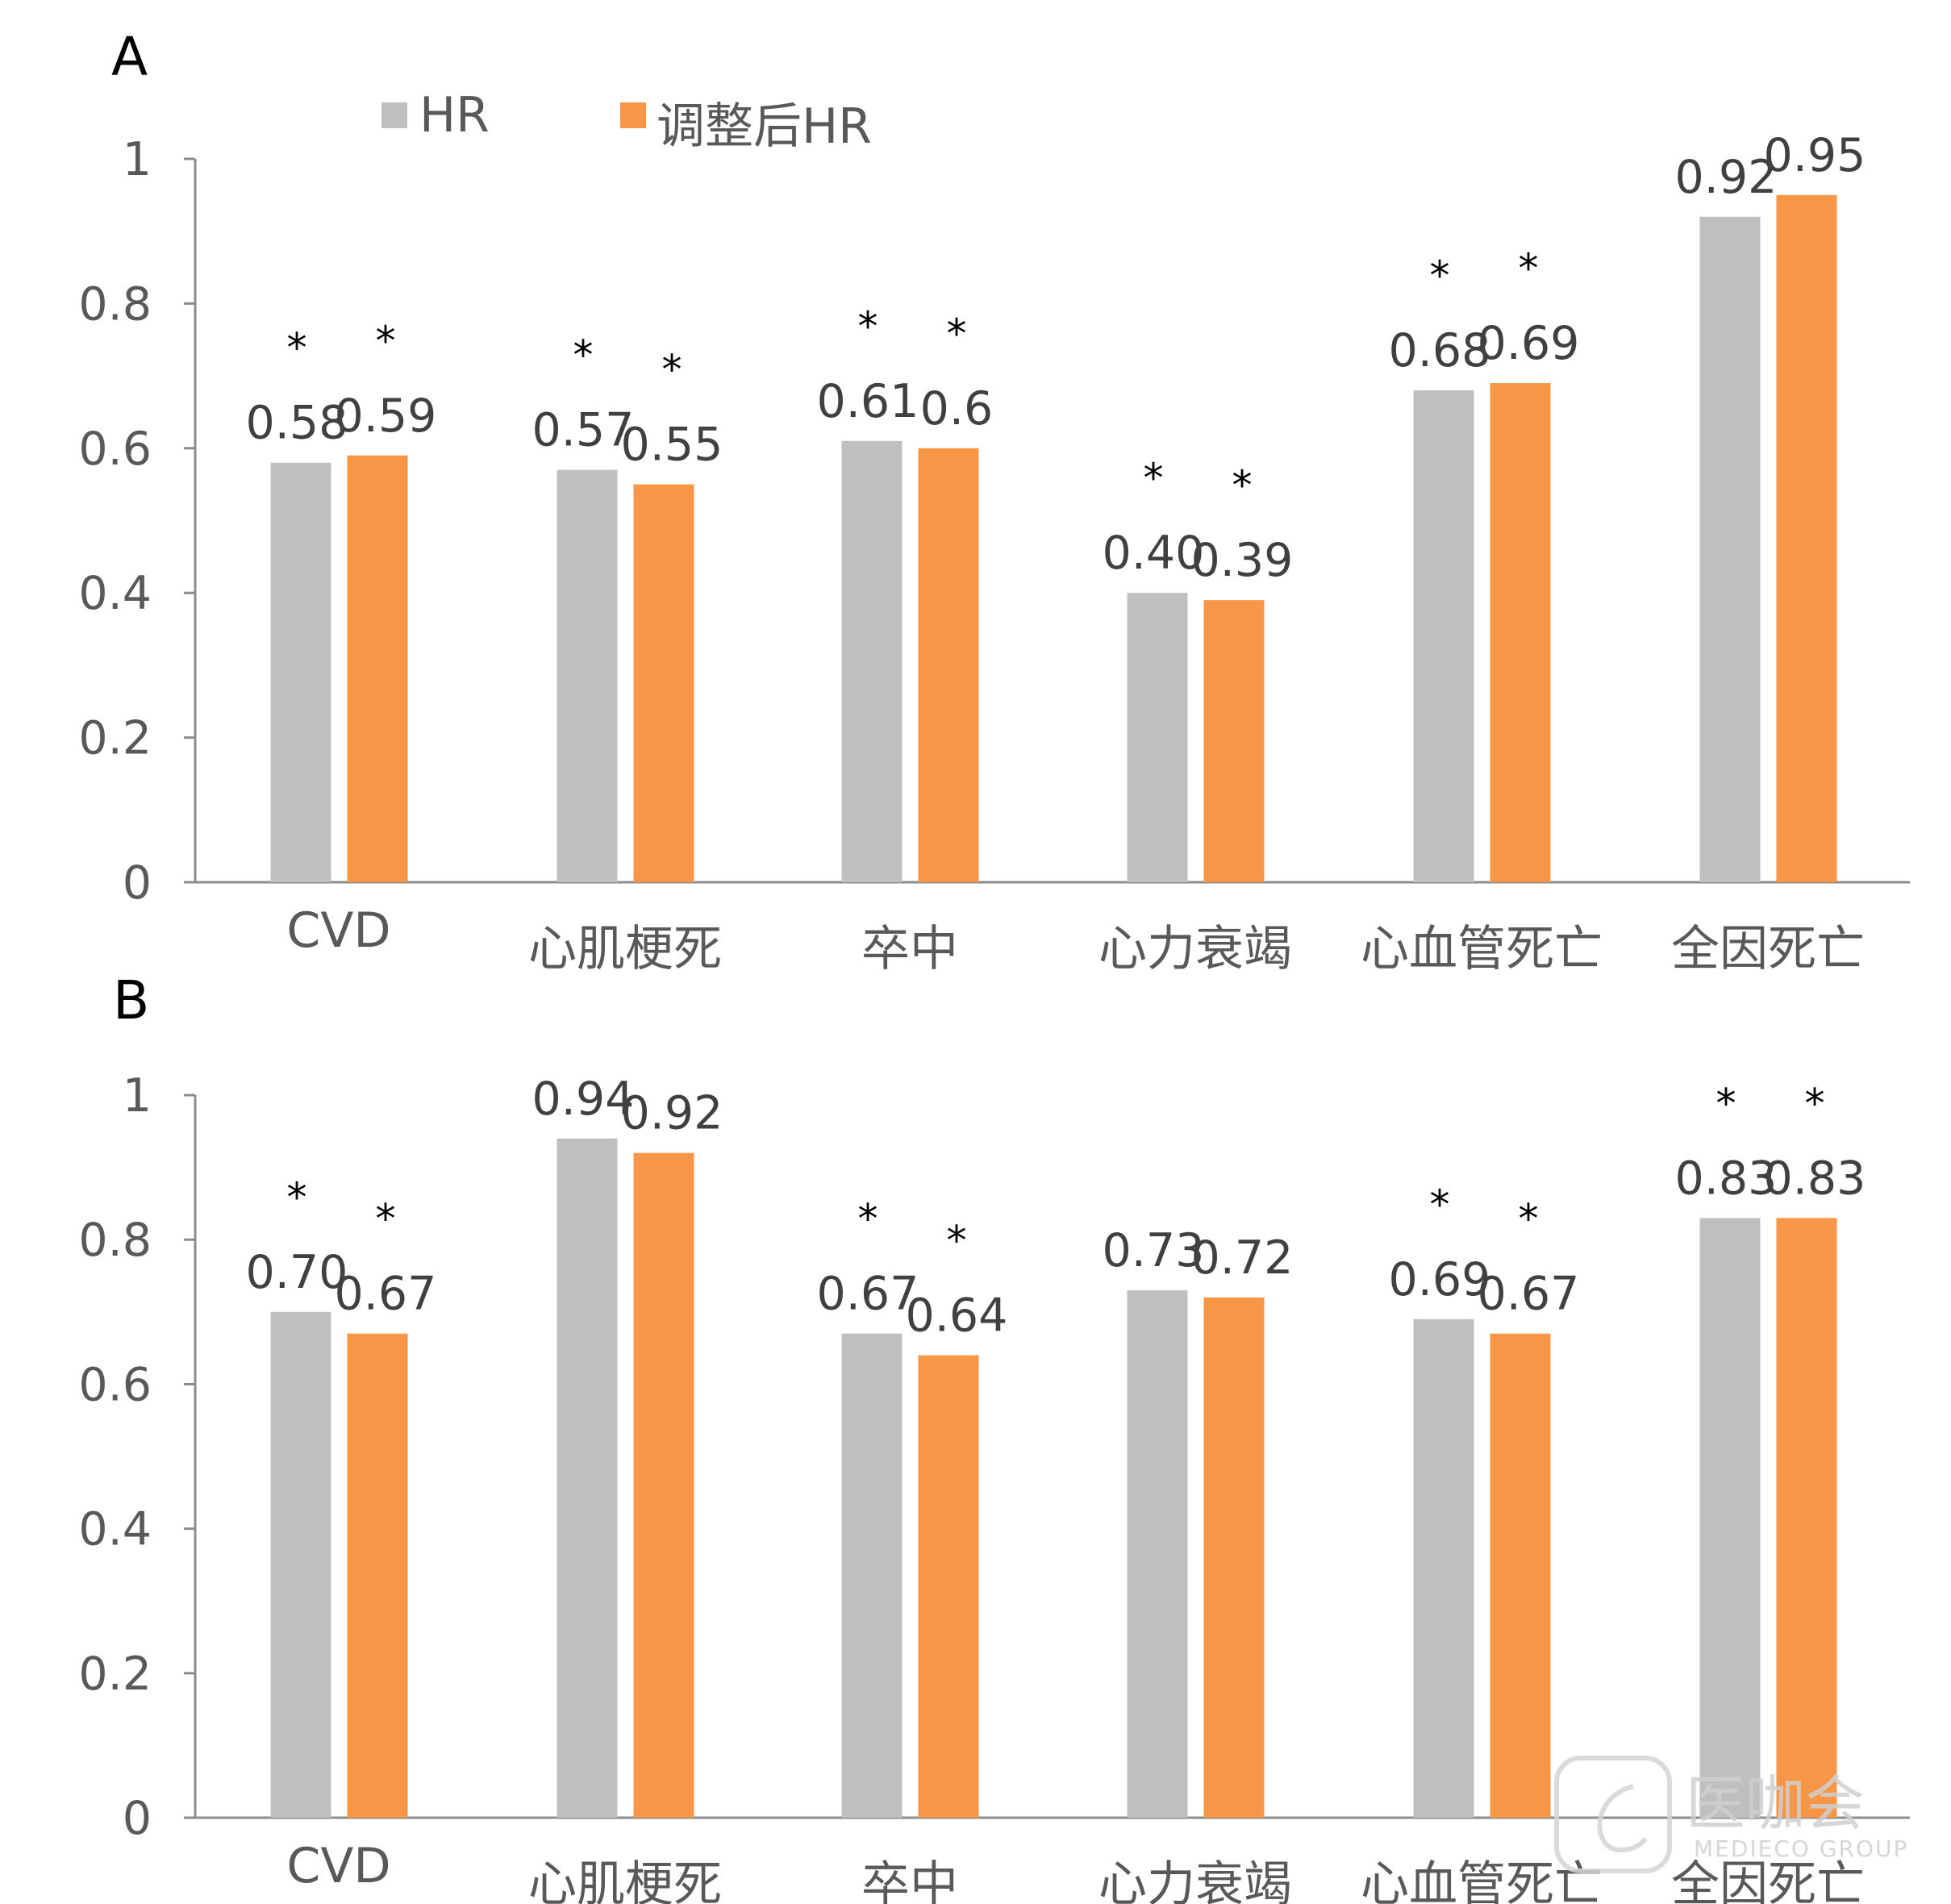 The width and height of the screenshot is (1951, 1904). What do you see at coordinates (1440, 350) in the screenshot?
I see `bar-value-label: 0.68` at bounding box center [1440, 350].